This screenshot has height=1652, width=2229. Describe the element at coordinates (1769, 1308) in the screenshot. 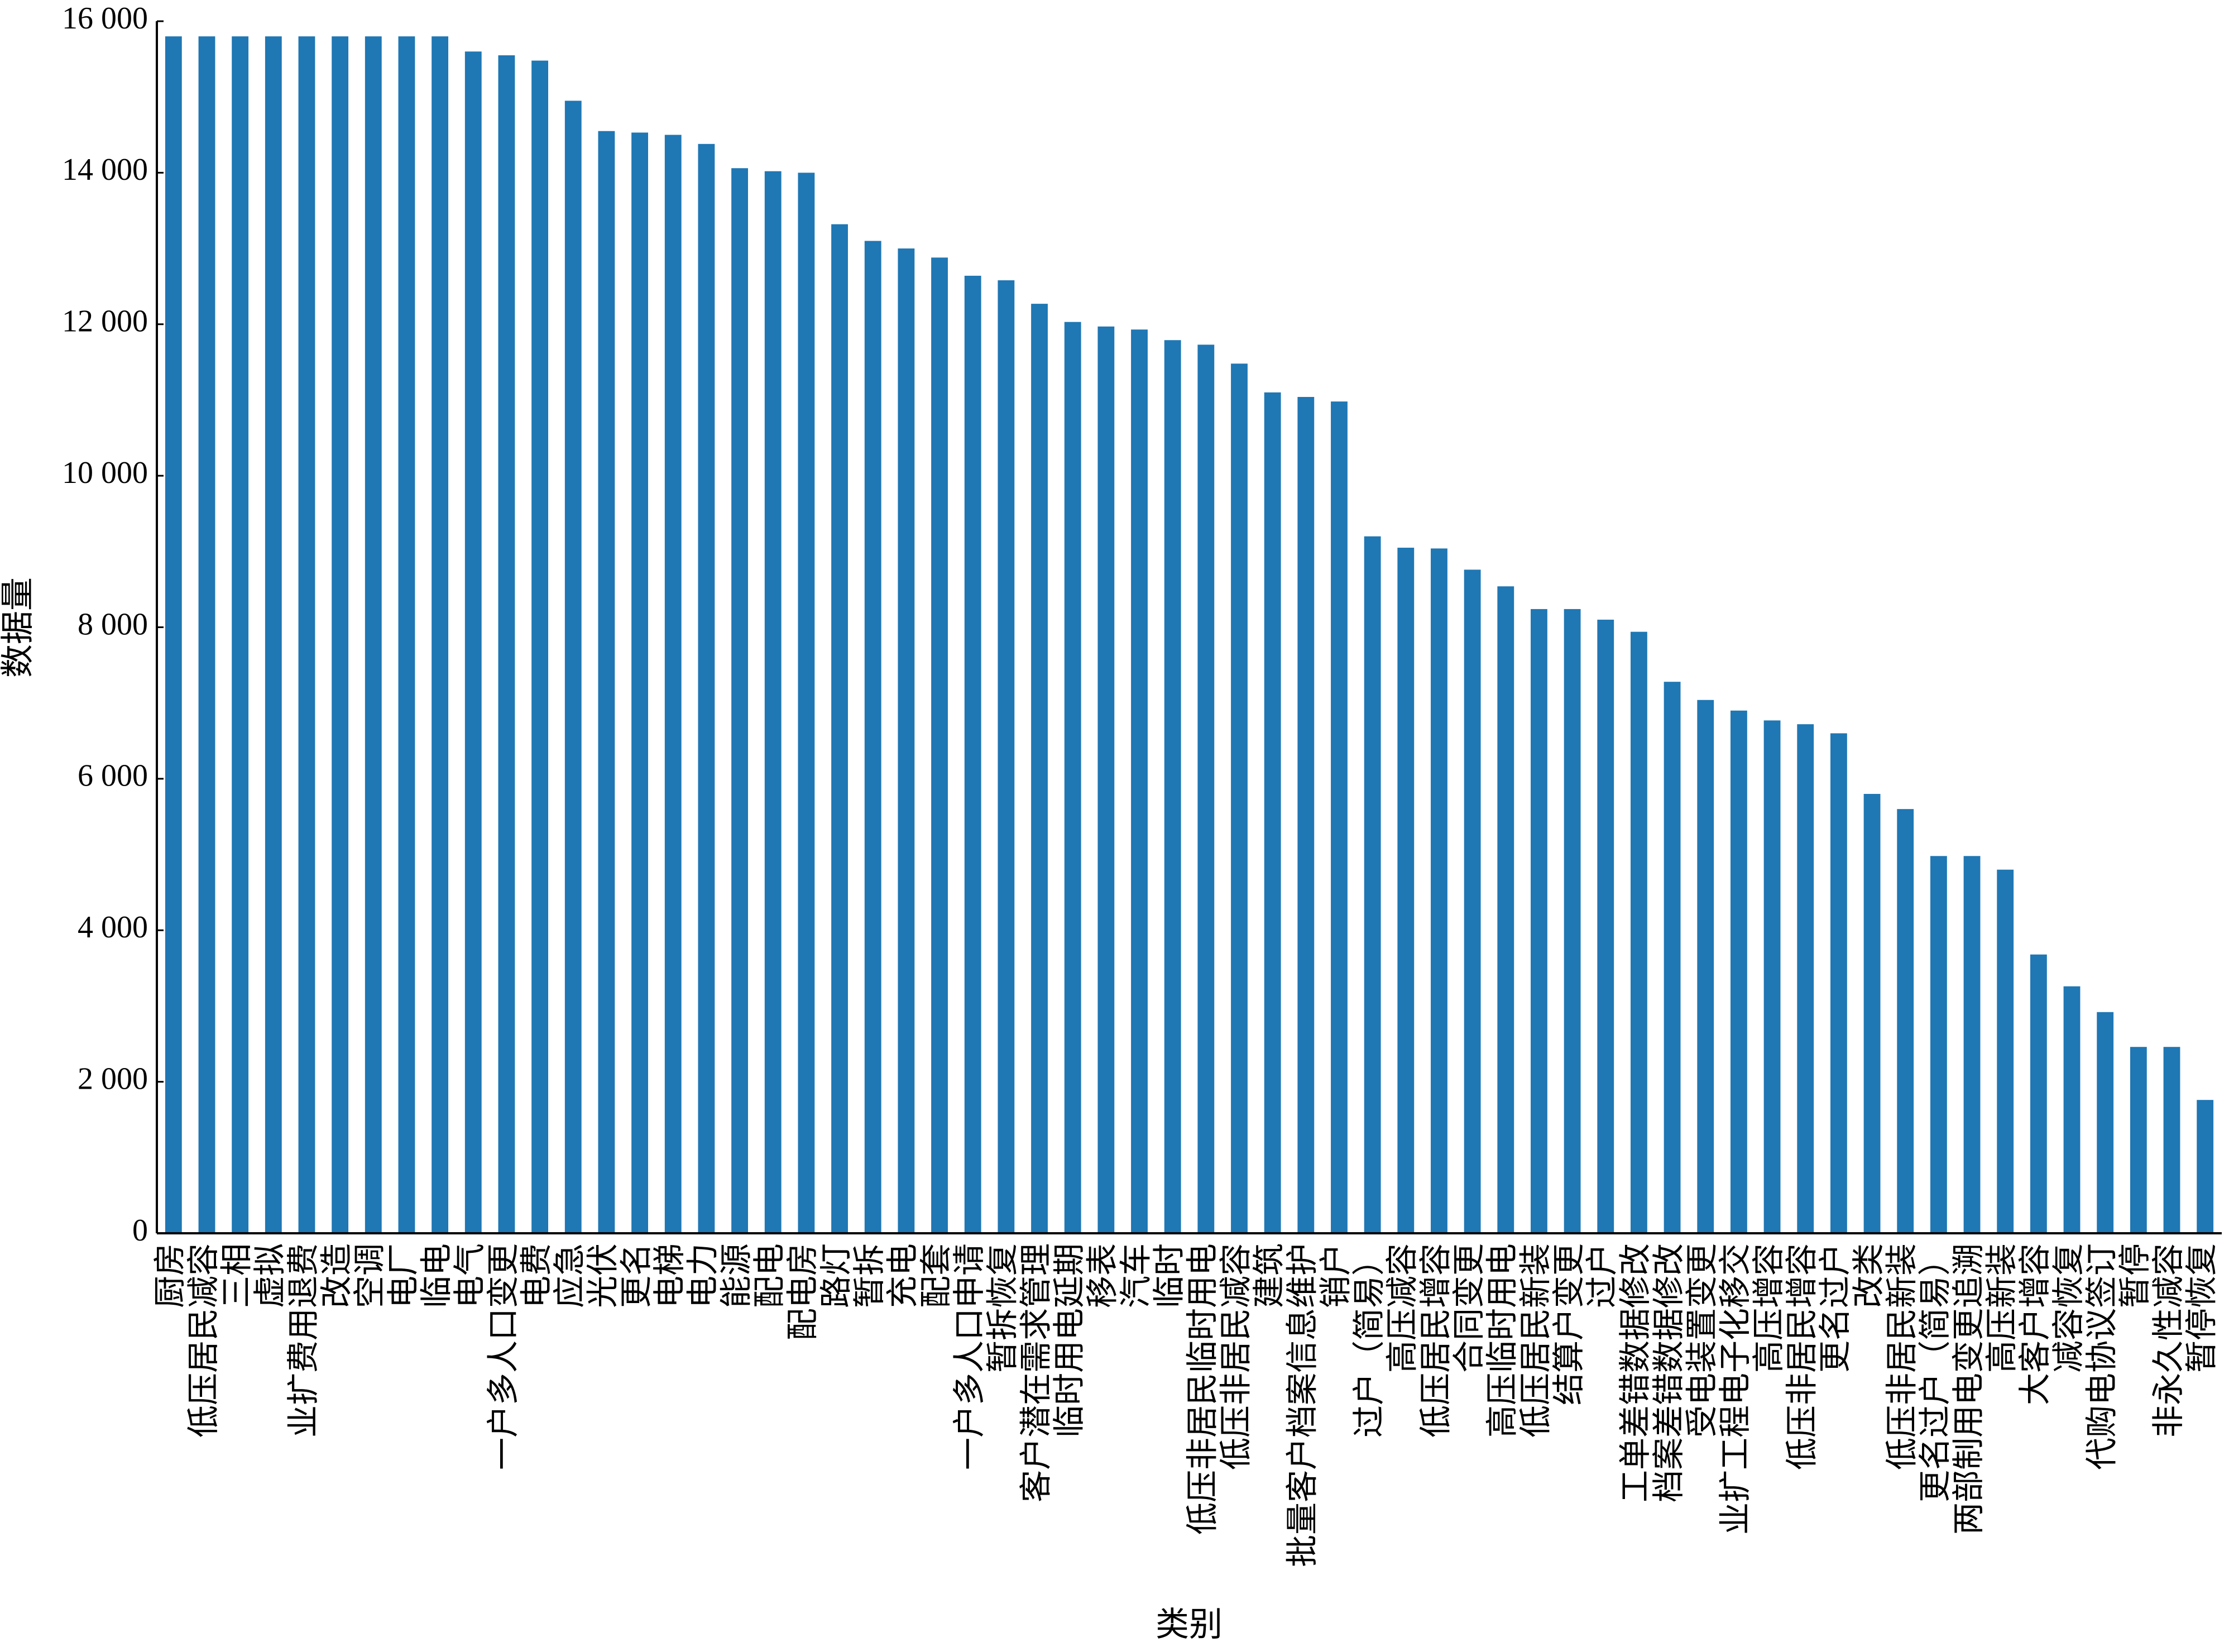

I see `x-tick-label: 高压增容` at that location.